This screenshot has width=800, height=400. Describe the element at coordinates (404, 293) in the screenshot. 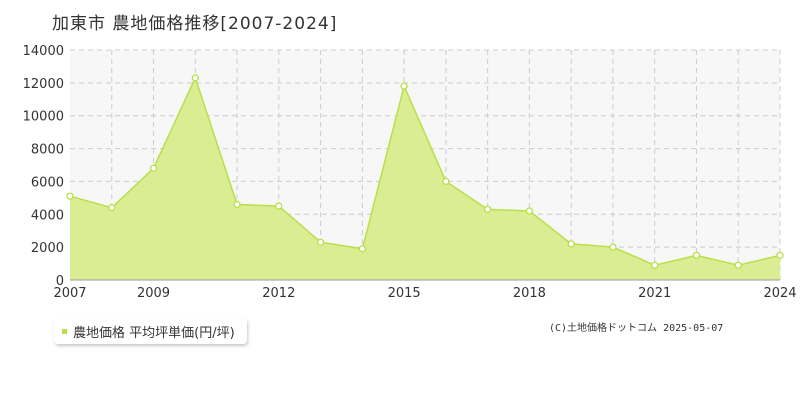

I see `x-tick-label: 2015` at that location.